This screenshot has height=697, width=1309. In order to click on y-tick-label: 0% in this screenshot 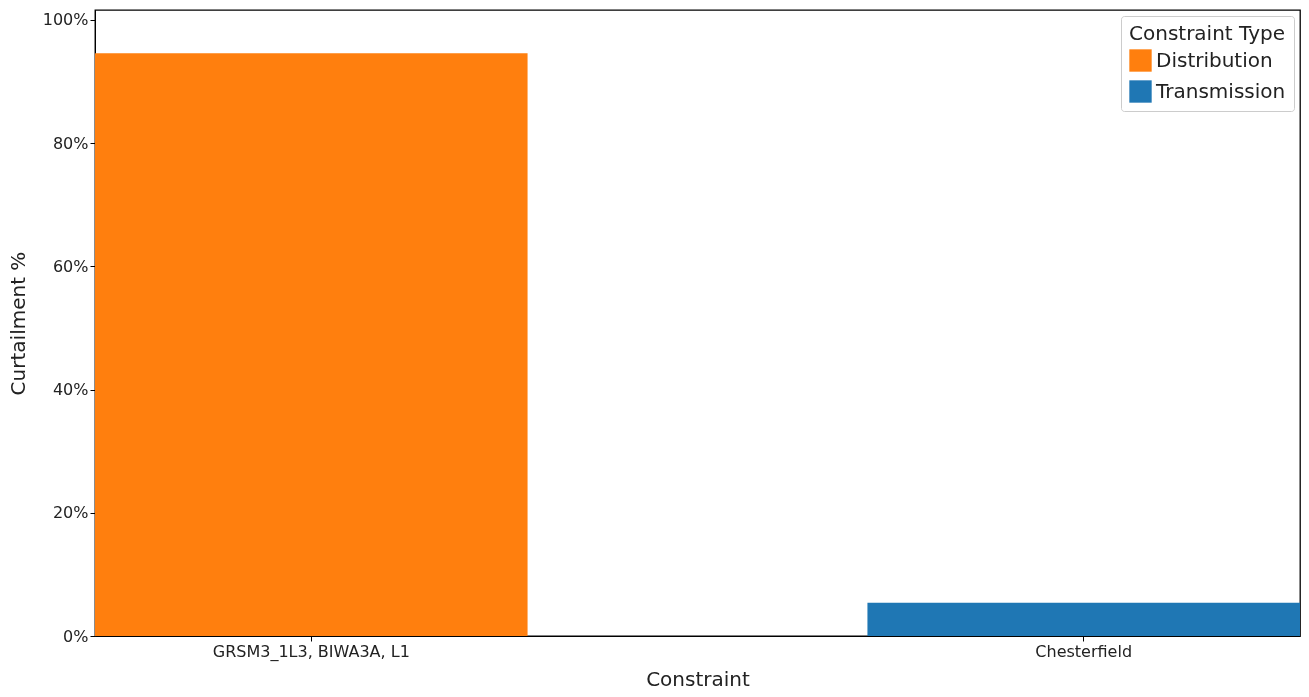, I will do `click(76, 636)`.